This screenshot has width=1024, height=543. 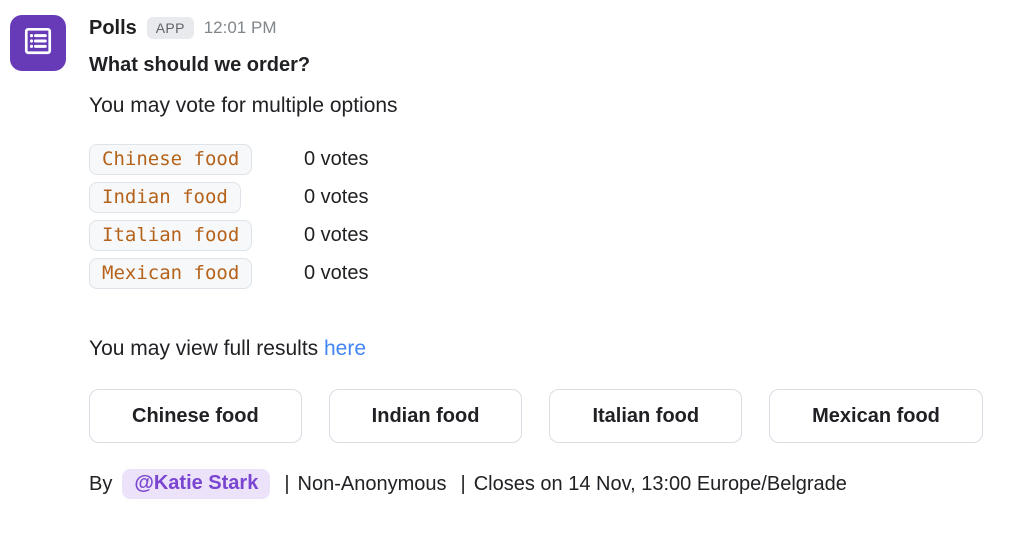 I want to click on vote-button-indian: Indian food, so click(x=425, y=416).